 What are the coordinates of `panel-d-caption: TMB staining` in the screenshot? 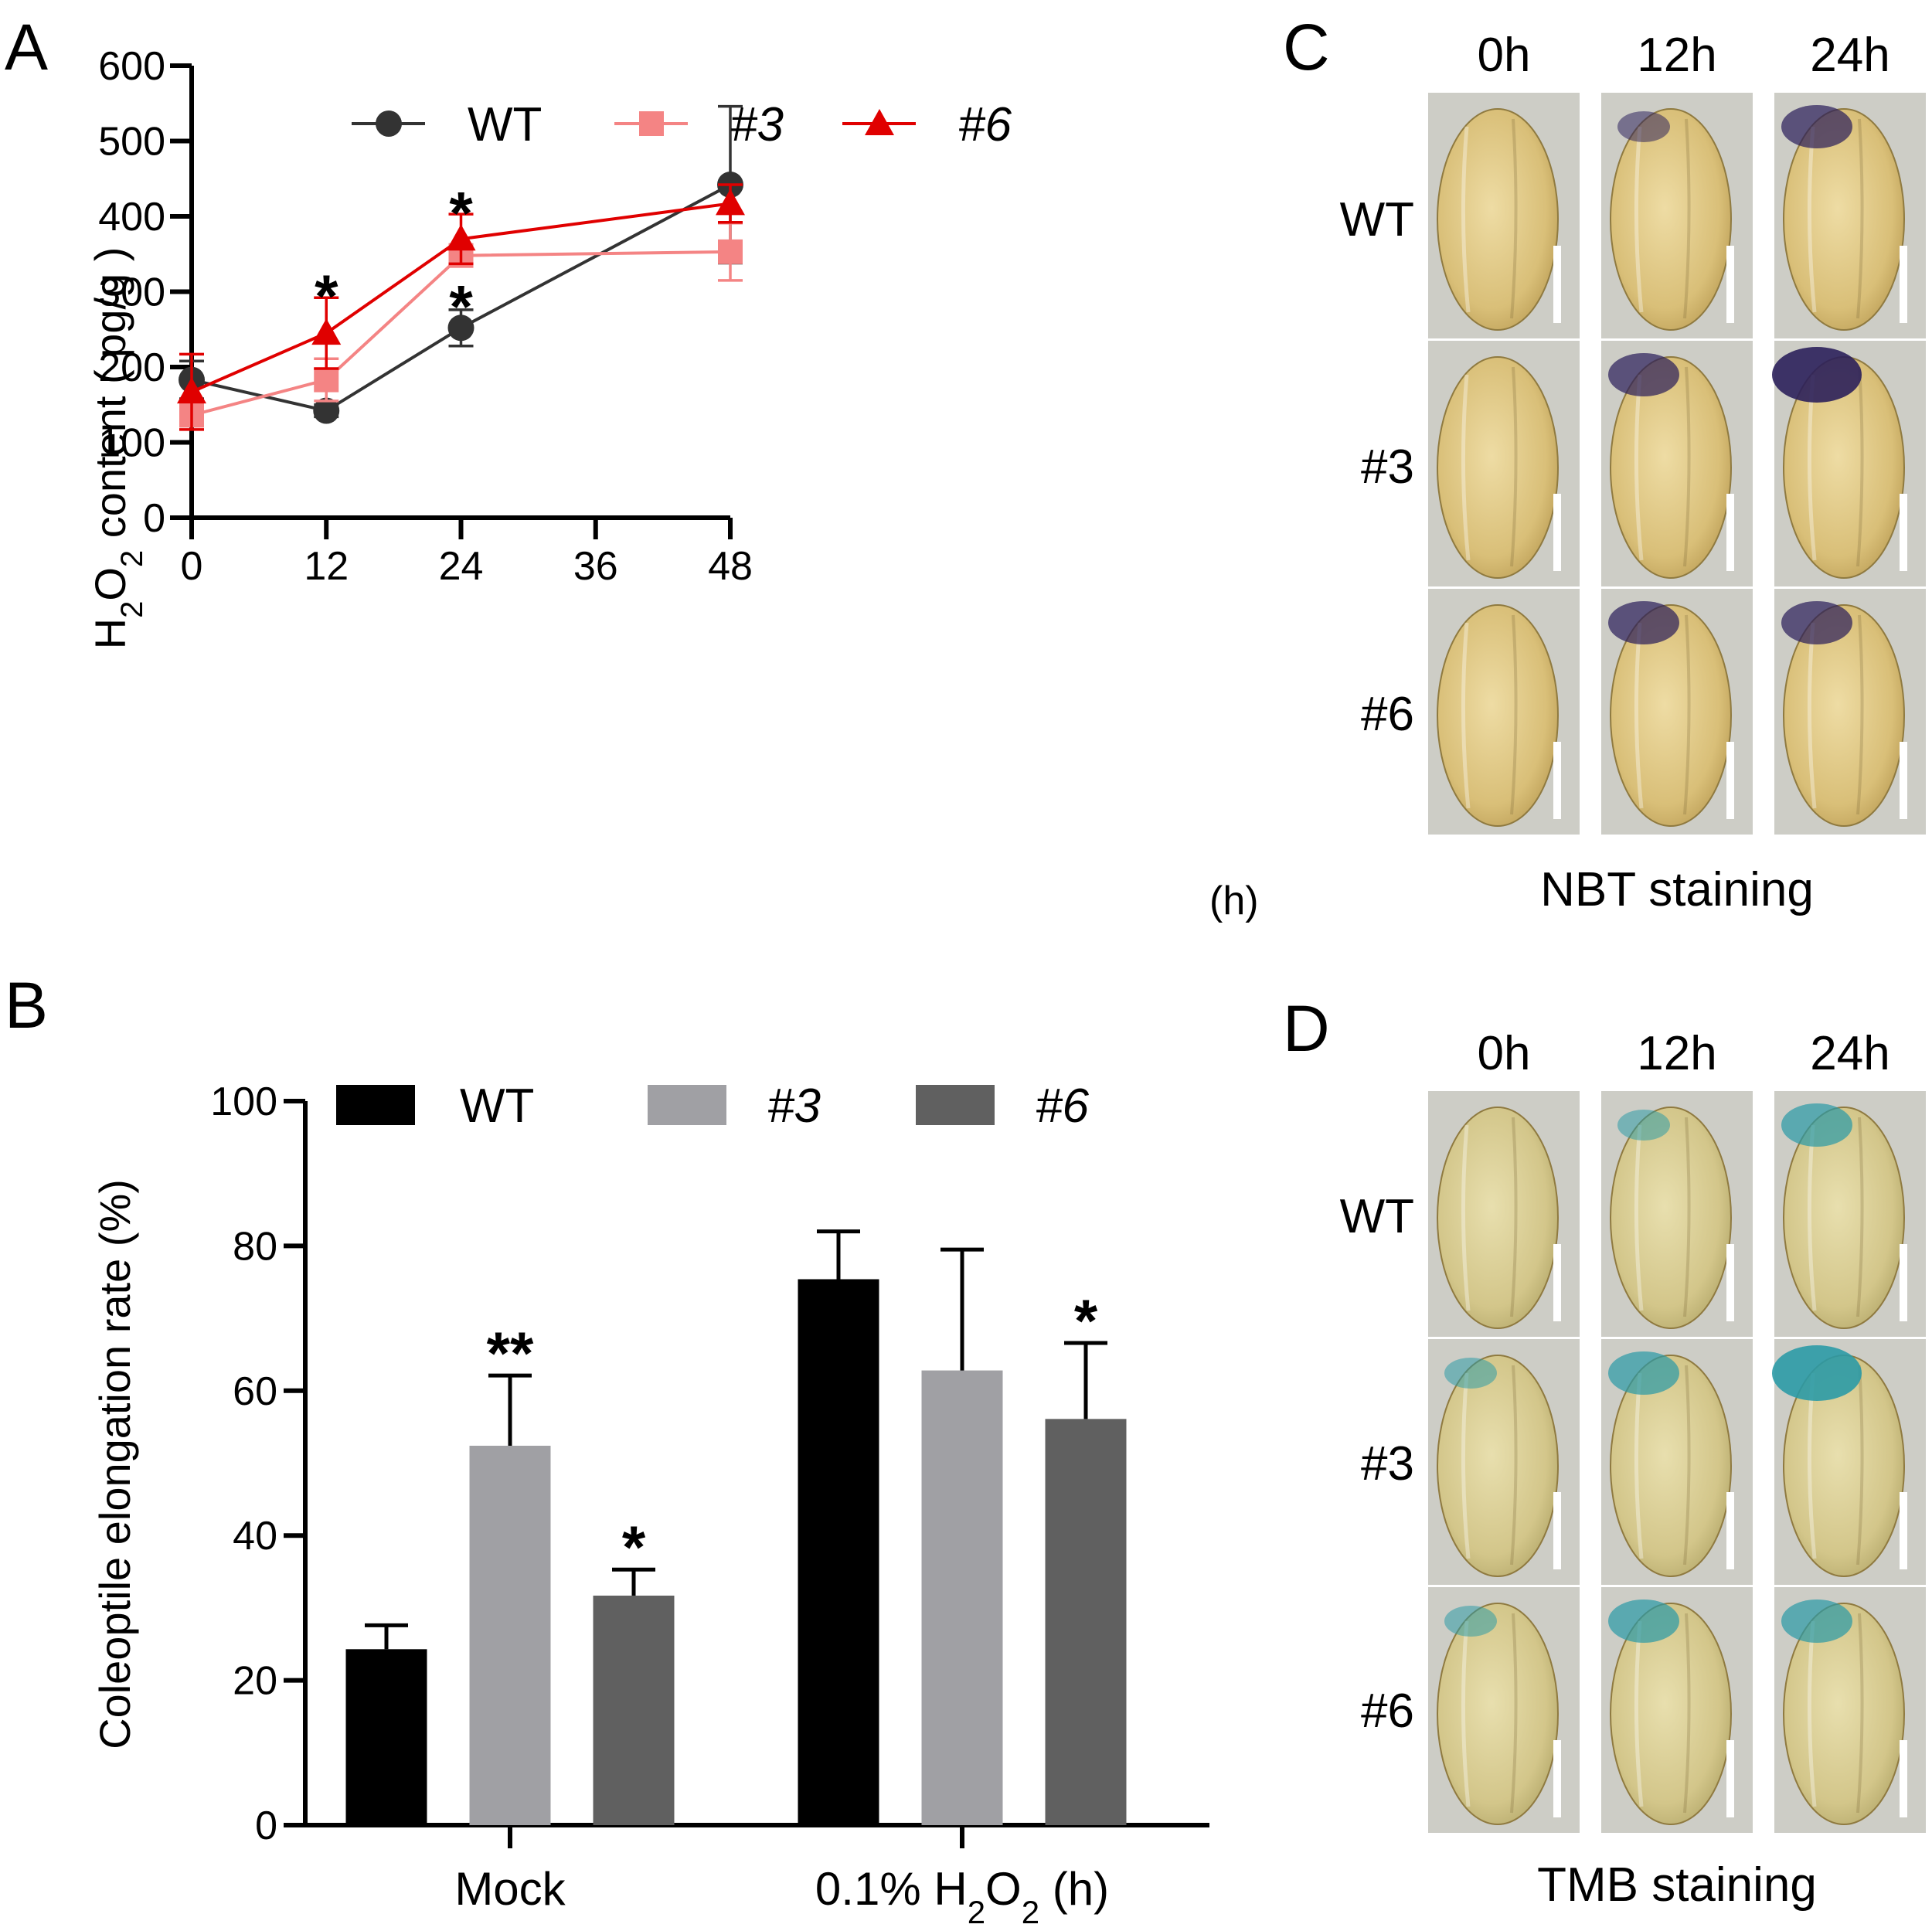 It's located at (1677, 1885).